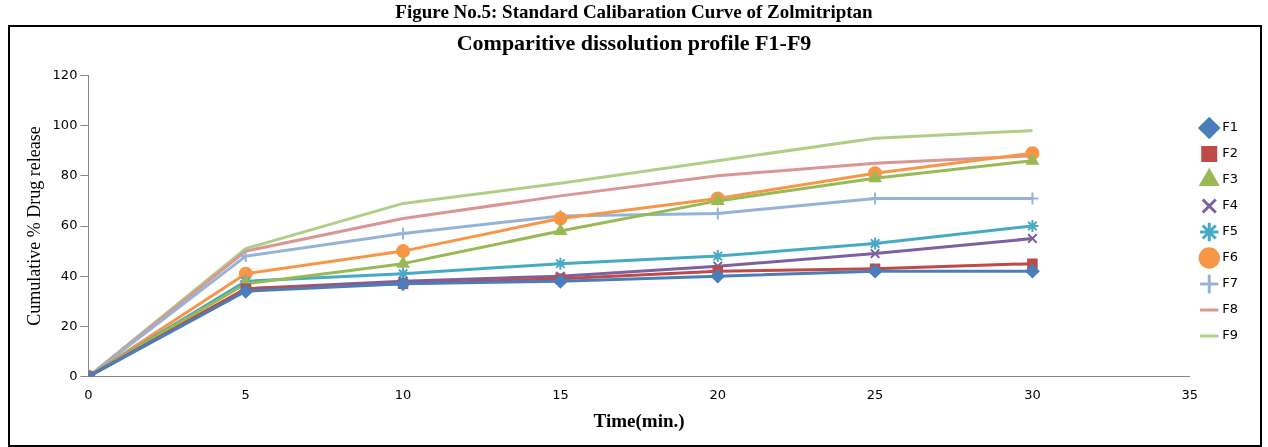 This screenshot has width=1268, height=447. What do you see at coordinates (1230, 309) in the screenshot?
I see `legend-label: F8` at bounding box center [1230, 309].